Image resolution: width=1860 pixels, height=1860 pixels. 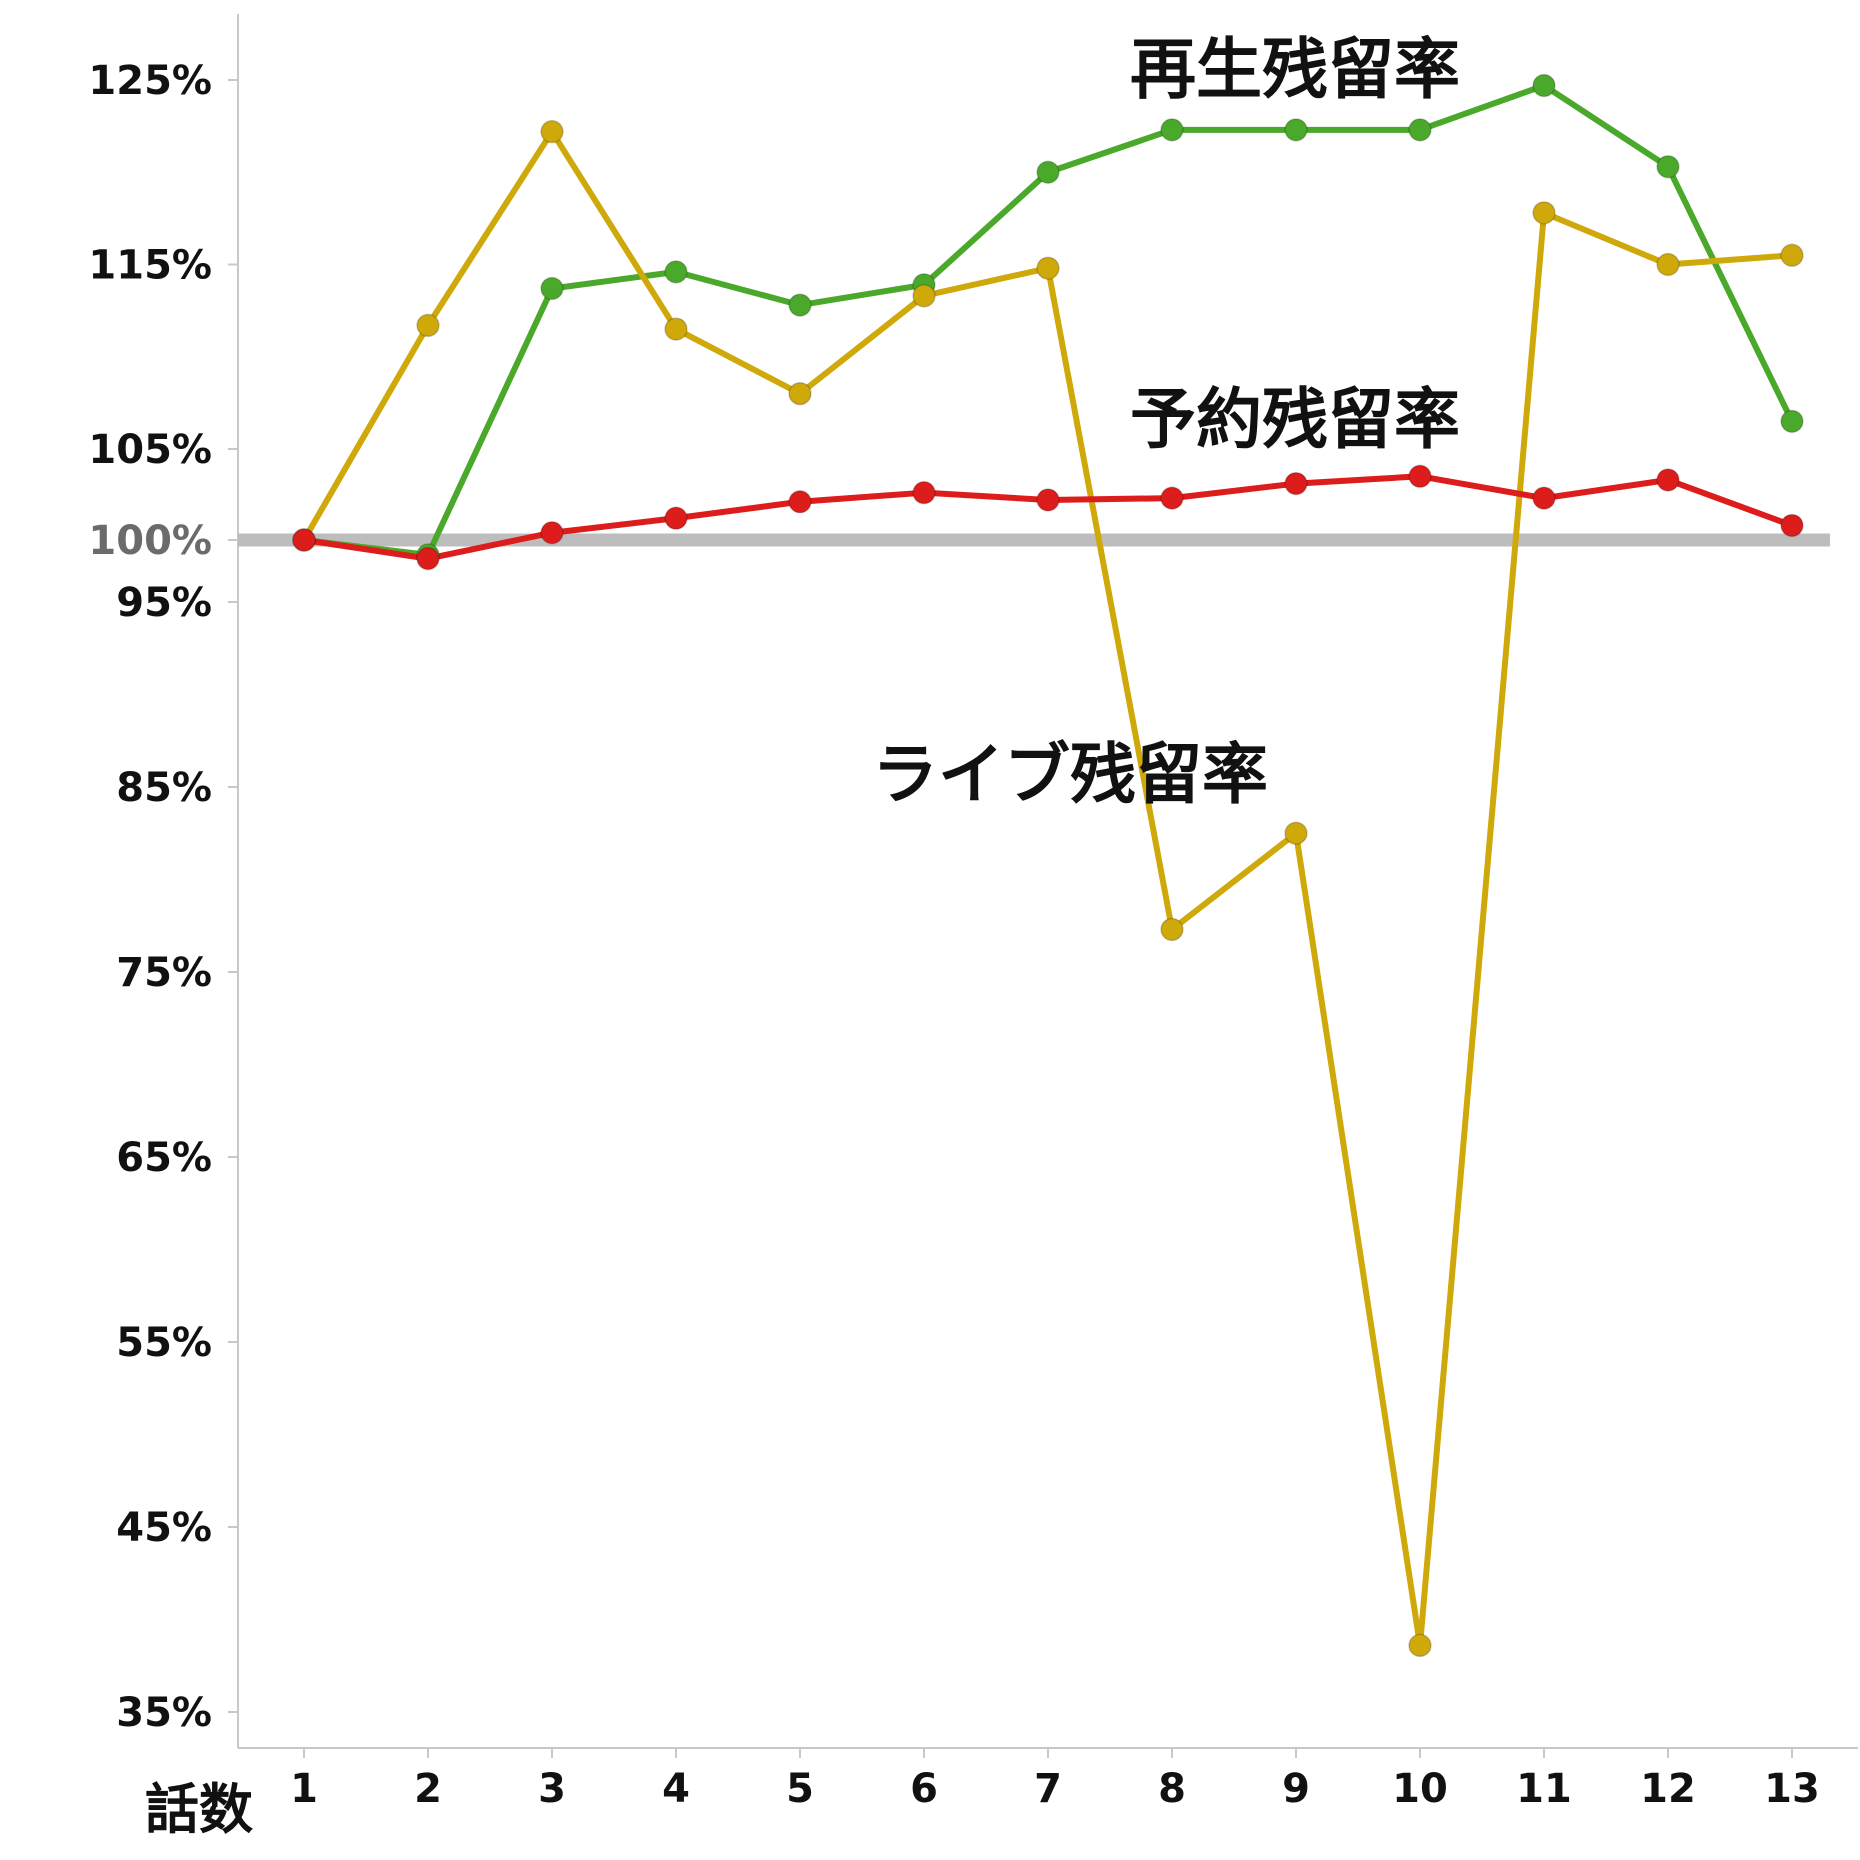 I want to click on x-tick-label: 11, so click(x=1544, y=1789).